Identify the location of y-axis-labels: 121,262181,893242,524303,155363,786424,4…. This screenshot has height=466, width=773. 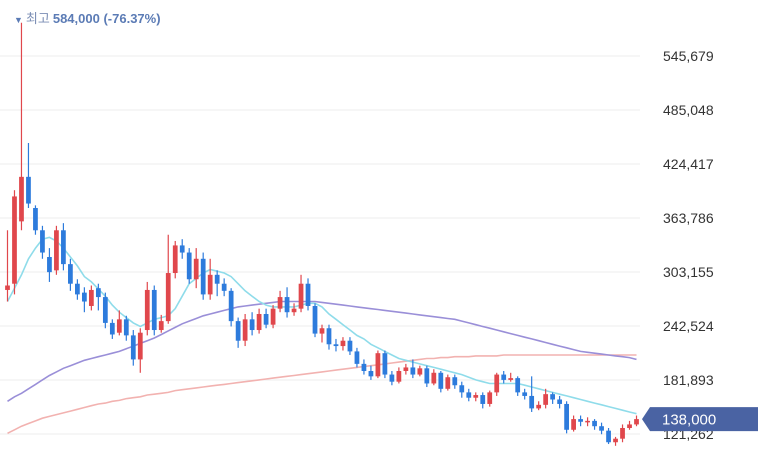
(688, 245).